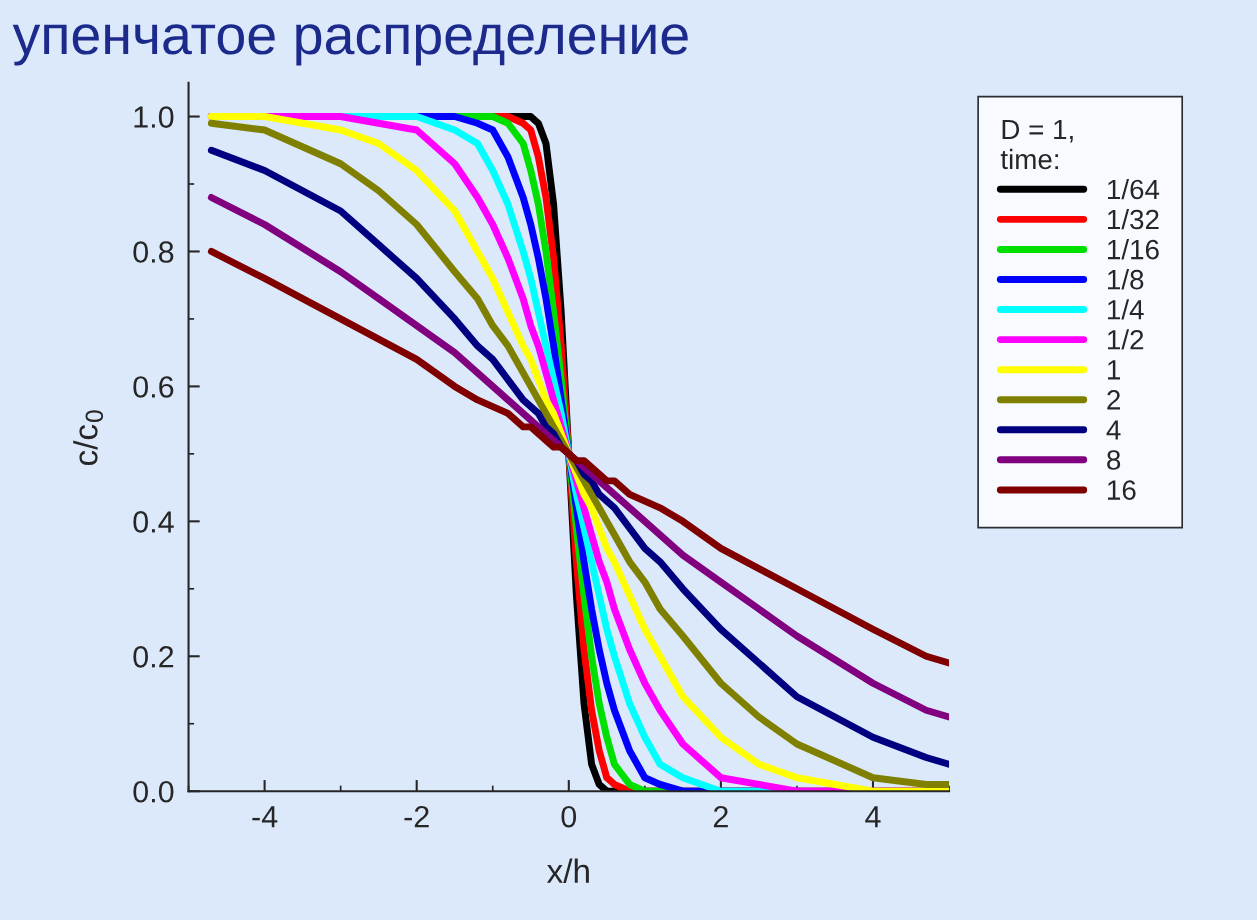 Image resolution: width=1257 pixels, height=920 pixels. What do you see at coordinates (153, 252) in the screenshot?
I see `y-tick-label: 0.8` at bounding box center [153, 252].